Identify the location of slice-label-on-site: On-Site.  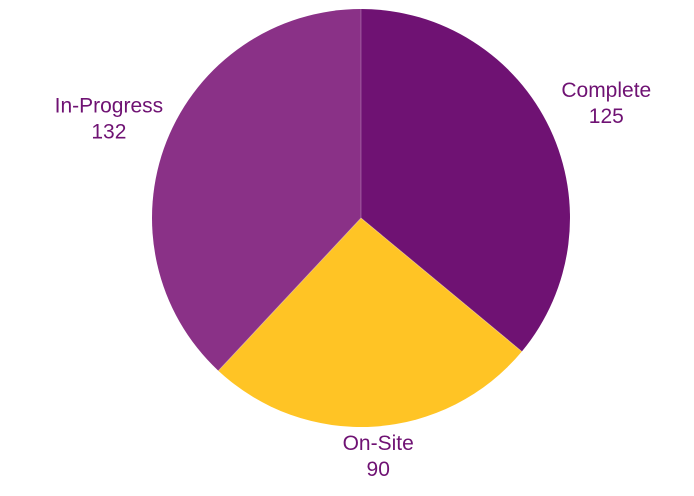
(378, 443).